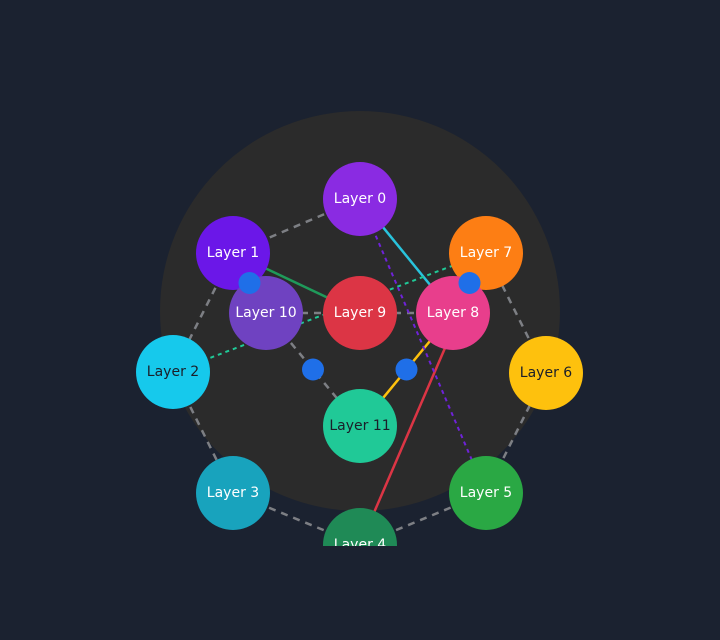  I want to click on node-label: Layer 2, so click(173, 372).